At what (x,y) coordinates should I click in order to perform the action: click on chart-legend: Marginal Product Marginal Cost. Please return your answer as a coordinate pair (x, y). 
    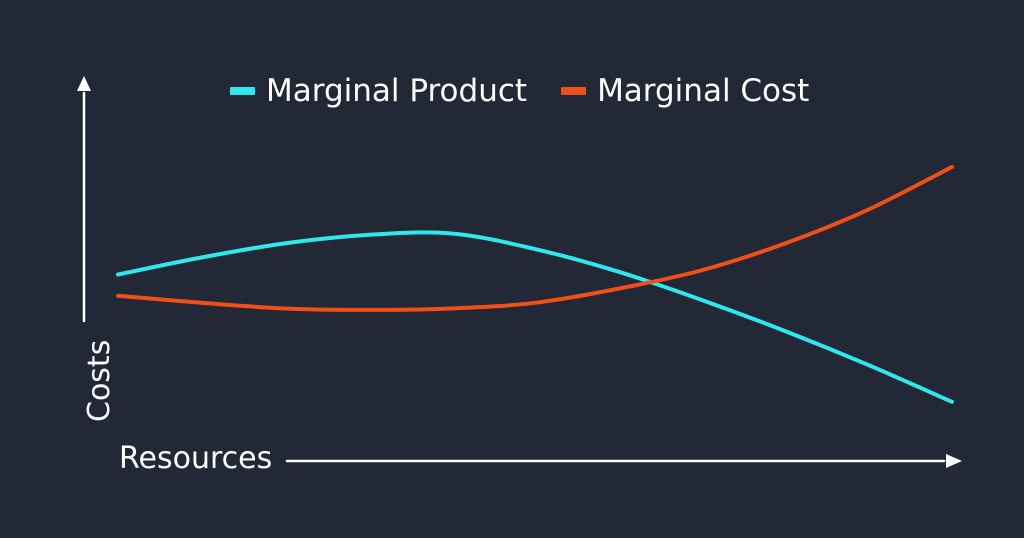
    Looking at the image, I should click on (519, 91).